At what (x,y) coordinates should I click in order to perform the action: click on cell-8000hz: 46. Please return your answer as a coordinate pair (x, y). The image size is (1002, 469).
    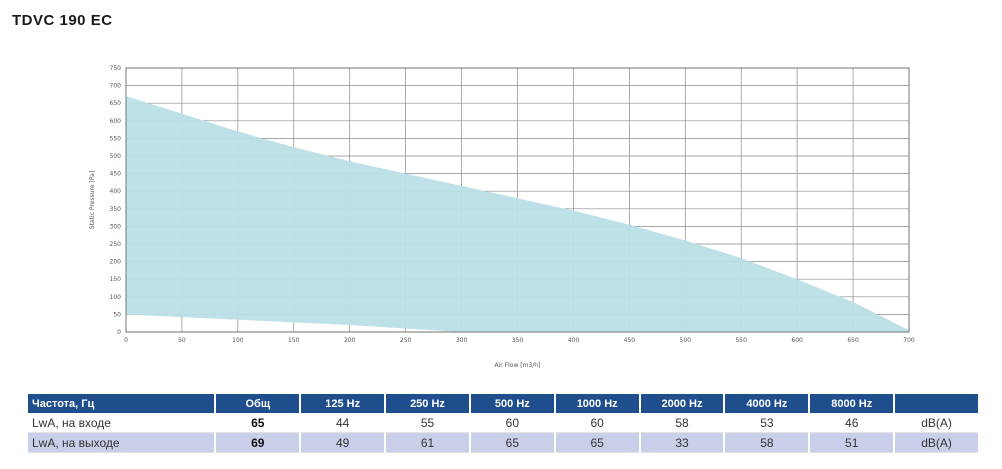
    Looking at the image, I should click on (852, 423).